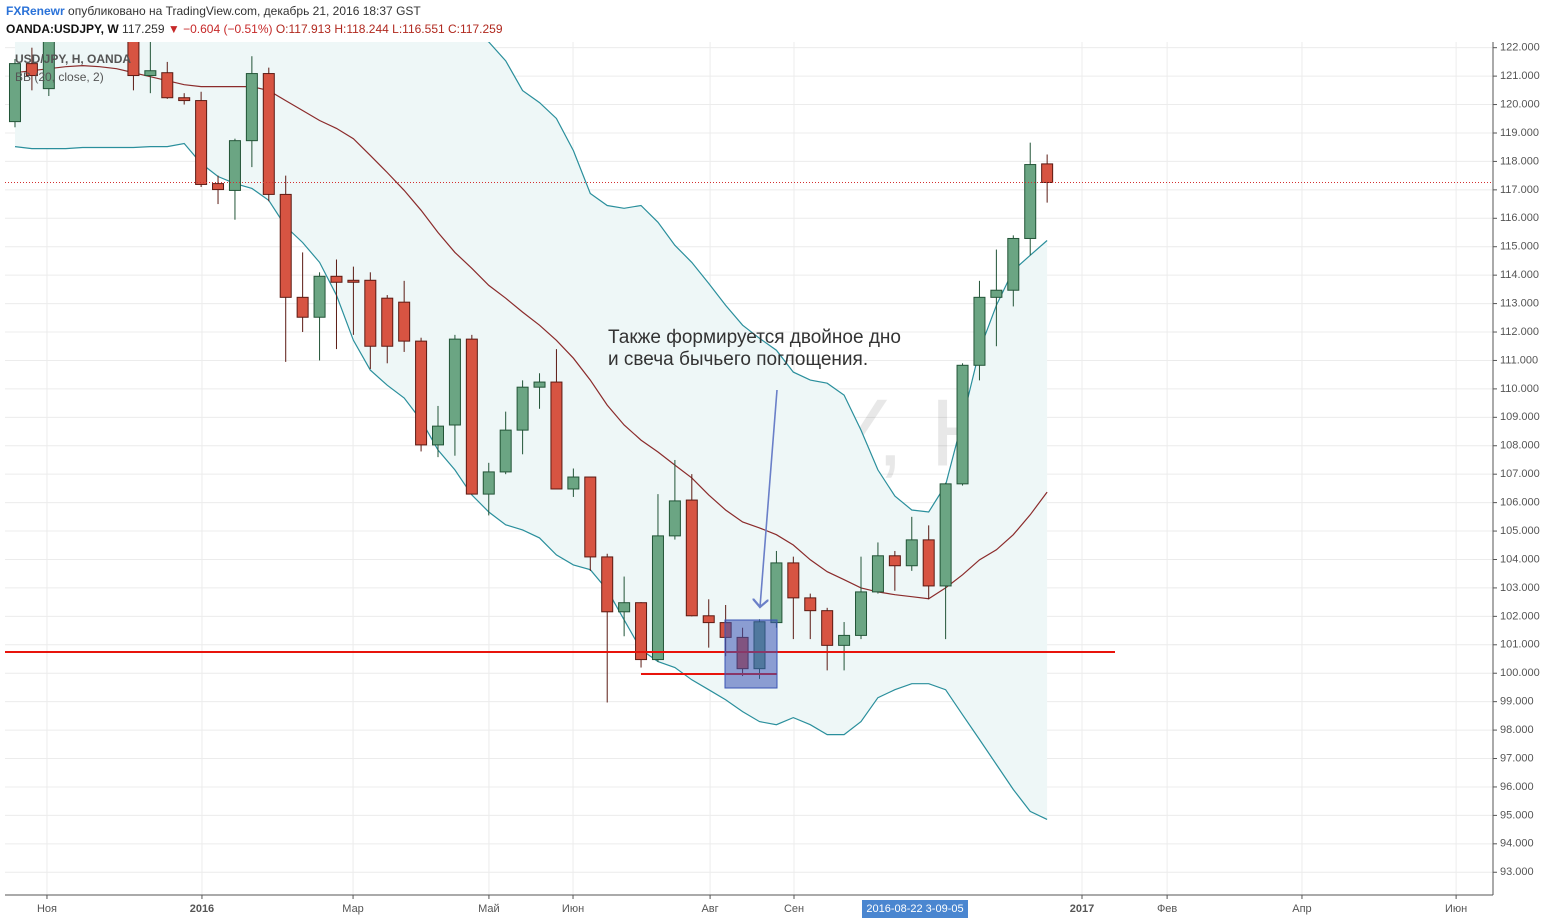 The height and width of the screenshot is (924, 1556). Describe the element at coordinates (59, 77) in the screenshot. I see `legend-indicator: BB (20, close, 2)` at that location.